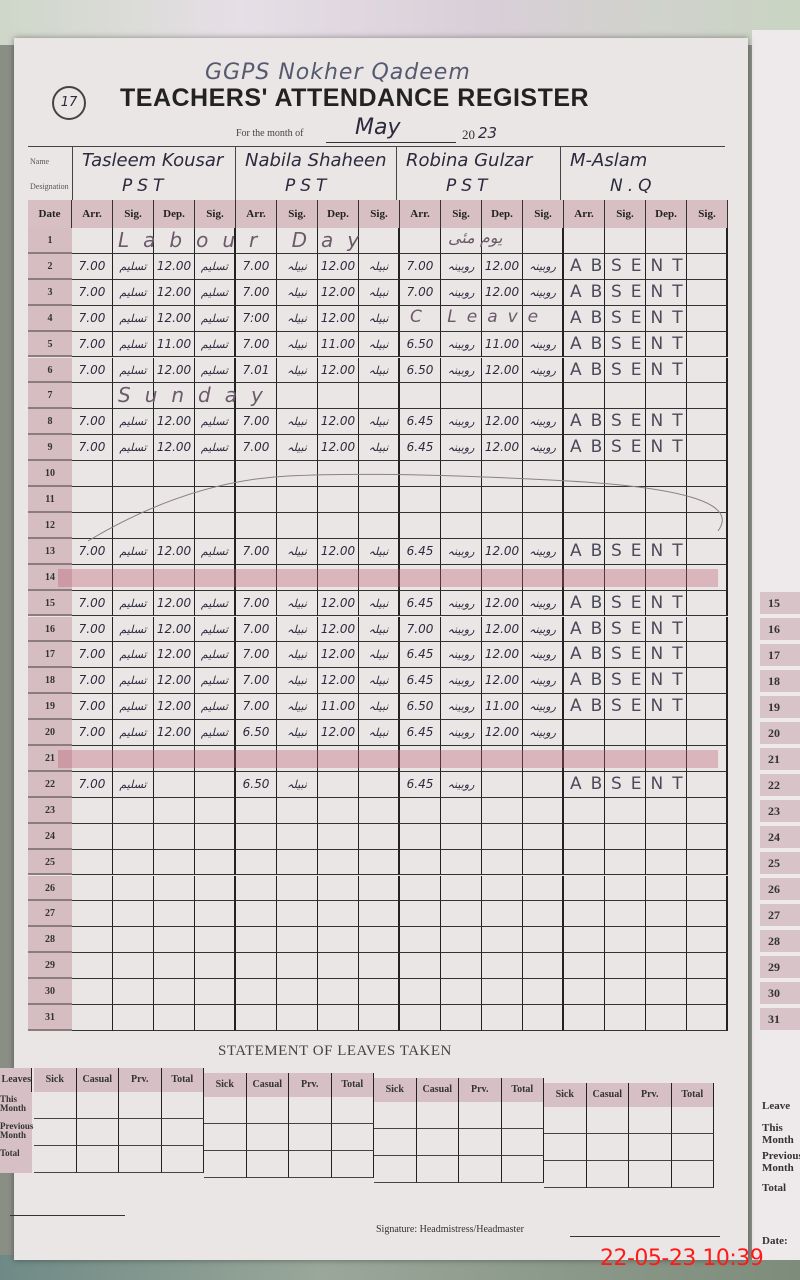 The image size is (800, 1280). I want to click on side-date: 21, so click(780, 759).